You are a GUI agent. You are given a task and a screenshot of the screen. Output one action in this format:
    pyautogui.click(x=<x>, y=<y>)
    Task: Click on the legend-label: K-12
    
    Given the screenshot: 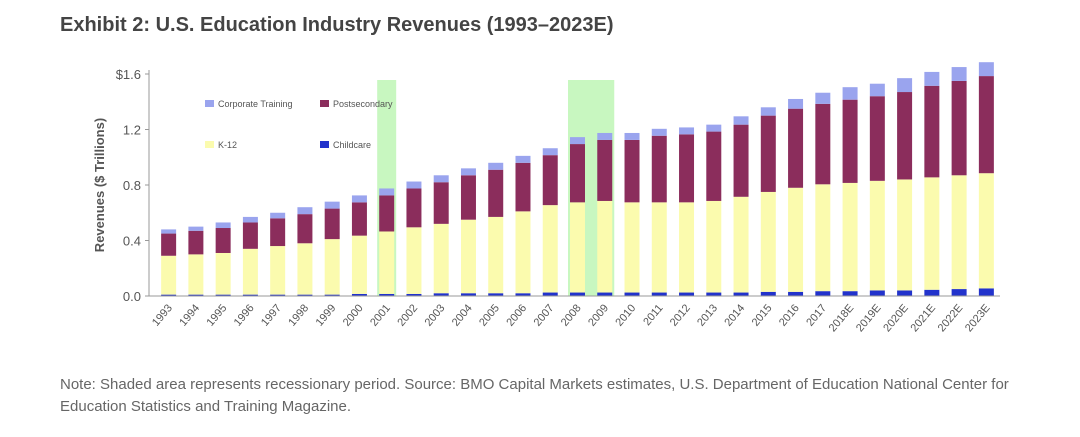 What is the action you would take?
    pyautogui.click(x=227, y=145)
    